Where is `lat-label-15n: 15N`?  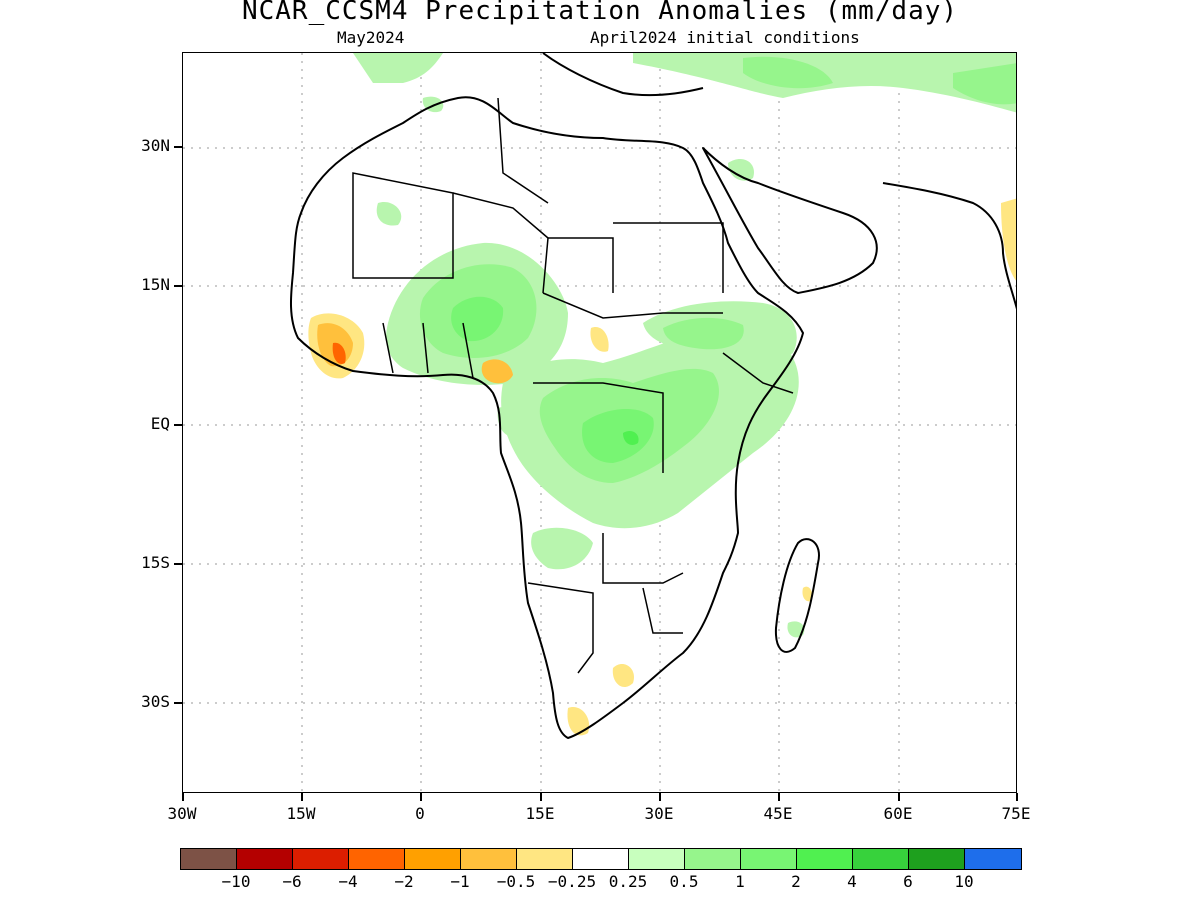
lat-label-15n: 15N is located at coordinates (155, 284).